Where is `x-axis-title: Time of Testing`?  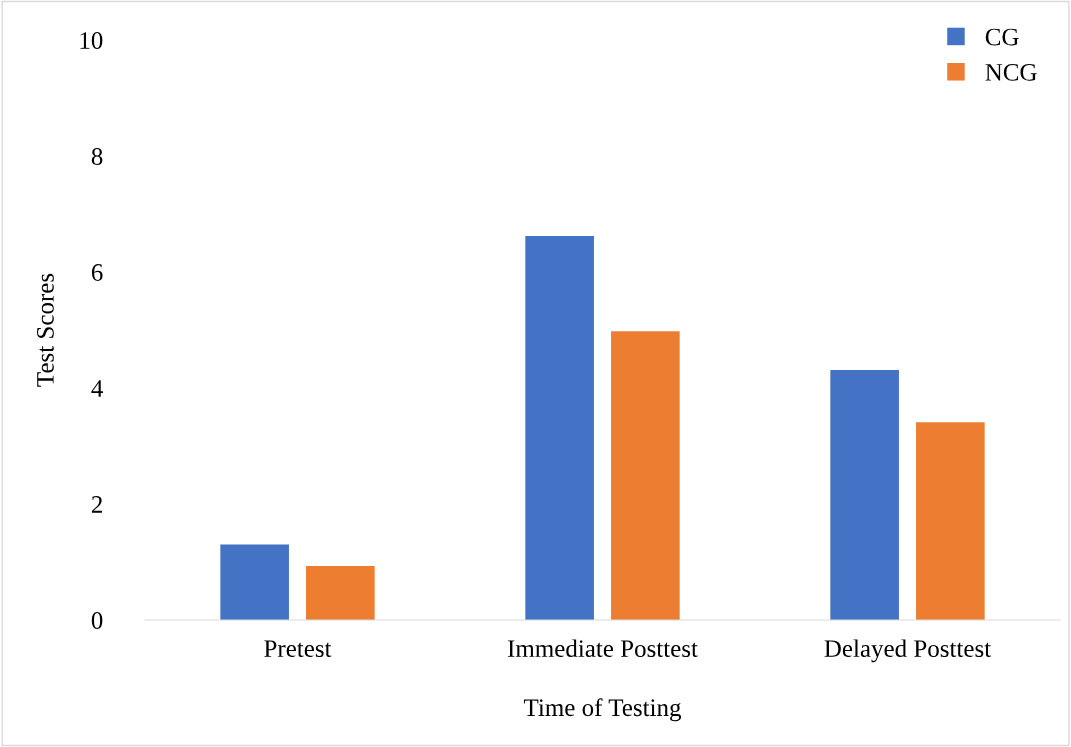 x-axis-title: Time of Testing is located at coordinates (602, 710).